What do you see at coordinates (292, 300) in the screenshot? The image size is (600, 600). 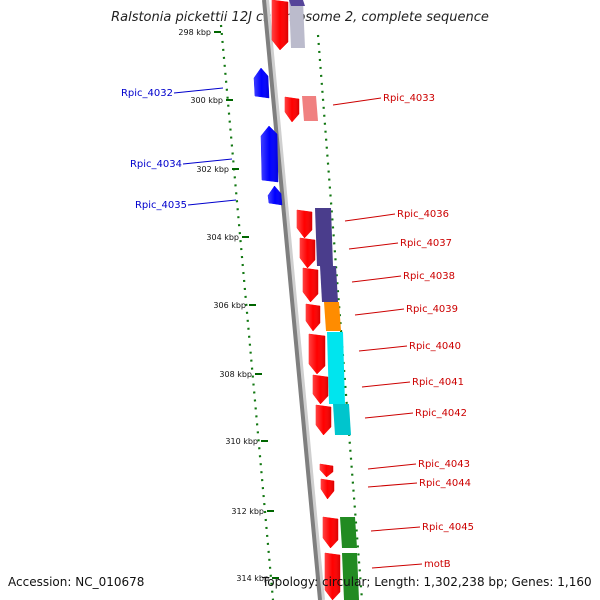 I see `backbone` at bounding box center [292, 300].